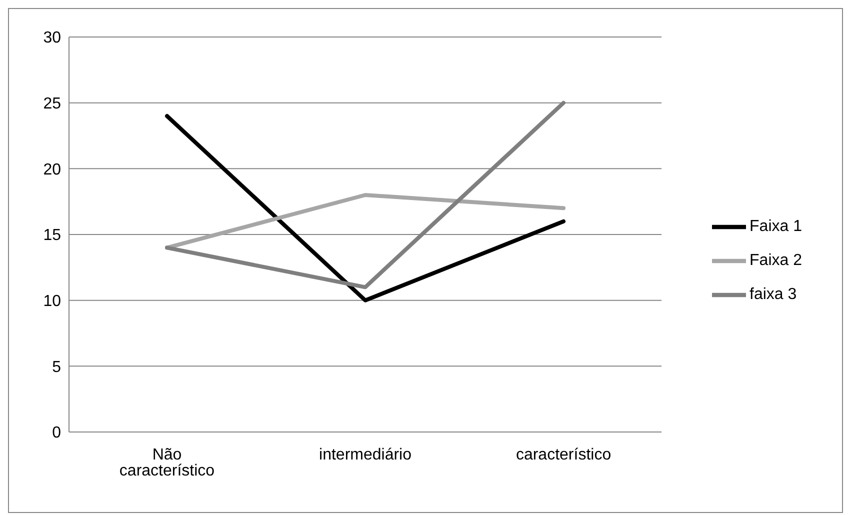  I want to click on legend-label: faixa 3, so click(773, 294).